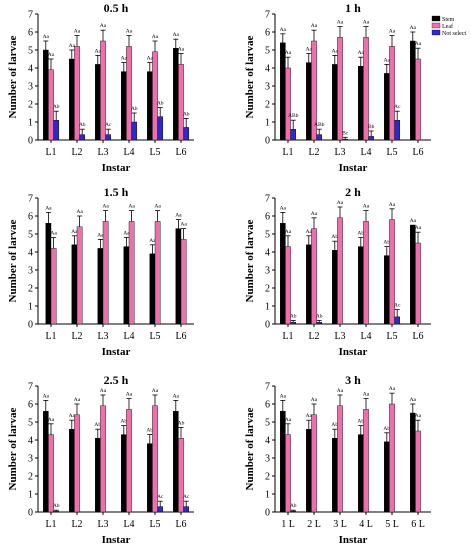  Describe the element at coordinates (418, 524) in the screenshot. I see `x-tick-label: 6 L` at that location.